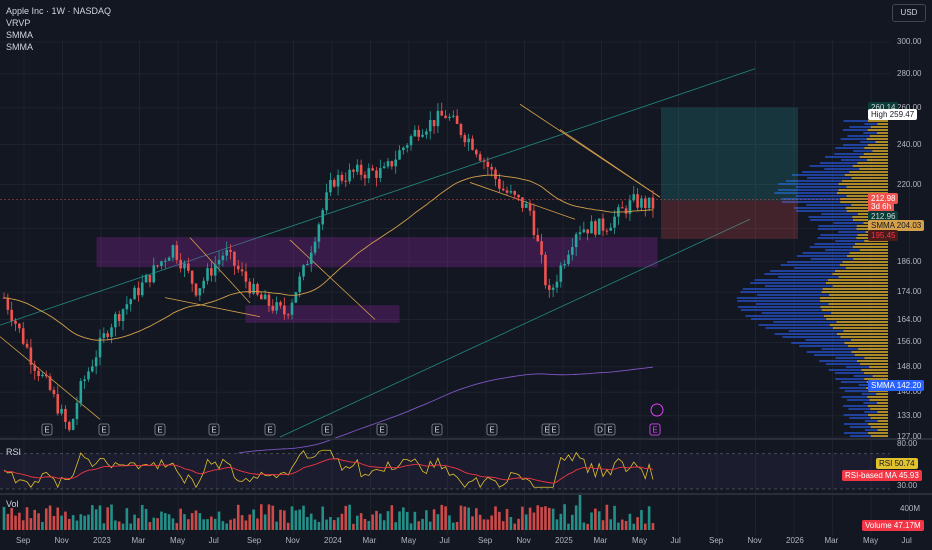  What do you see at coordinates (909, 13) in the screenshot?
I see `currency-button: USD` at bounding box center [909, 13].